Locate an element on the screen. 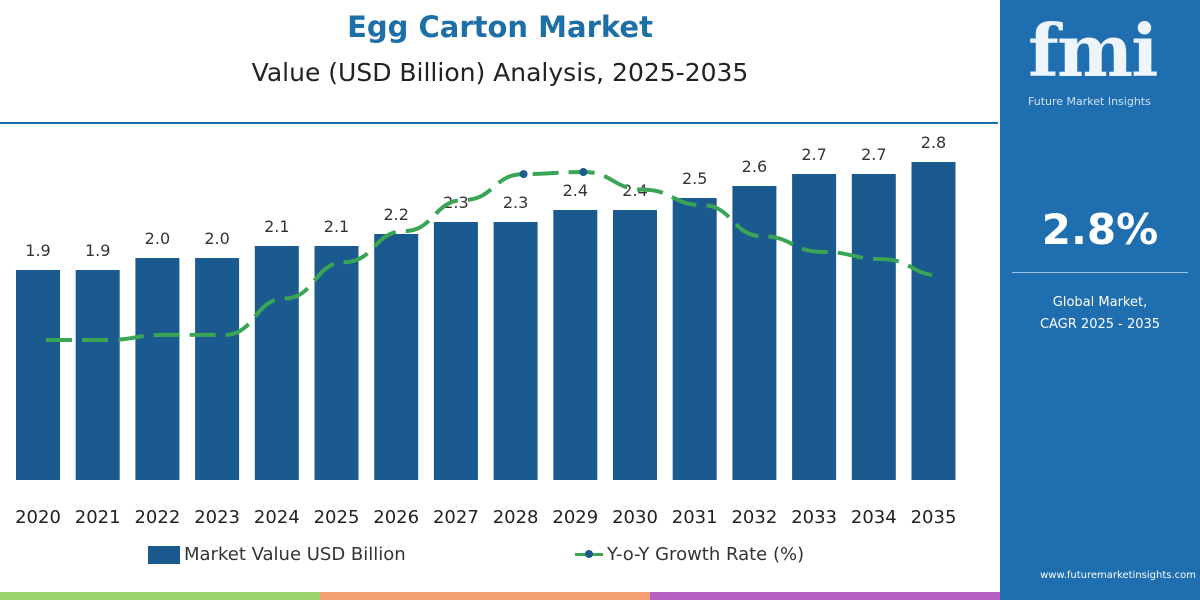  x-tick-label: 2021 is located at coordinates (98, 517).